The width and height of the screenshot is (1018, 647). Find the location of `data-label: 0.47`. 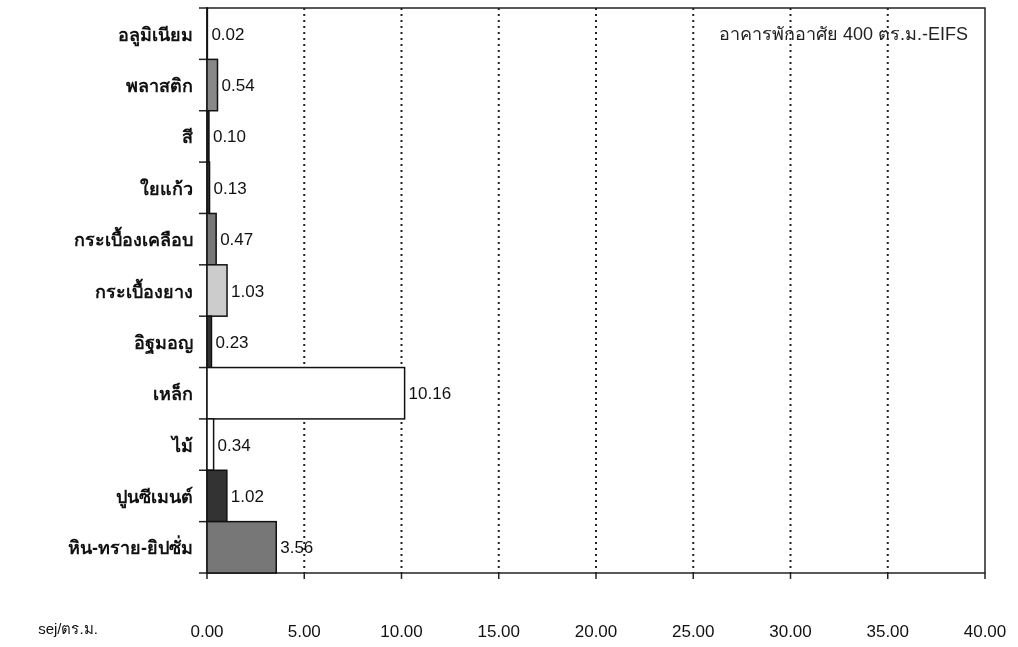

data-label: 0.47 is located at coordinates (237, 240).